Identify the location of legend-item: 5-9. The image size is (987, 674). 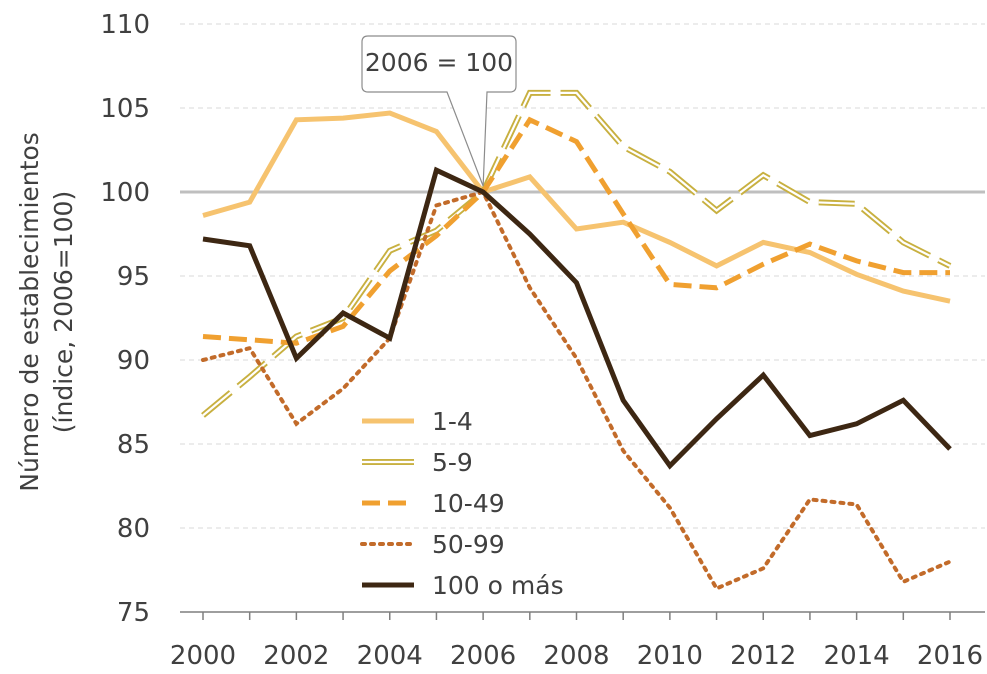
(417, 462).